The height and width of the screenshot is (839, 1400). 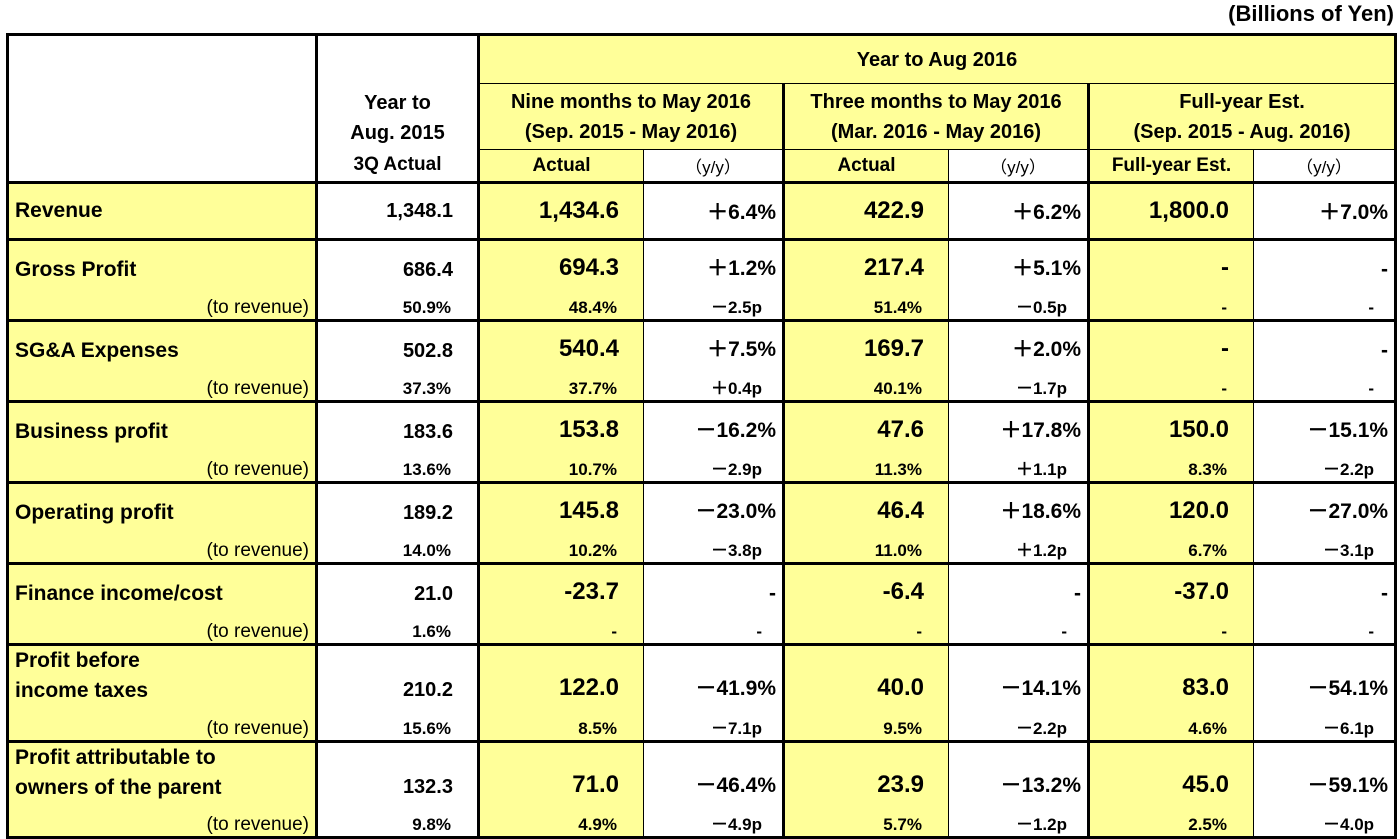 I want to click on table-cell-sub: 51.4%, so click(x=865, y=303).